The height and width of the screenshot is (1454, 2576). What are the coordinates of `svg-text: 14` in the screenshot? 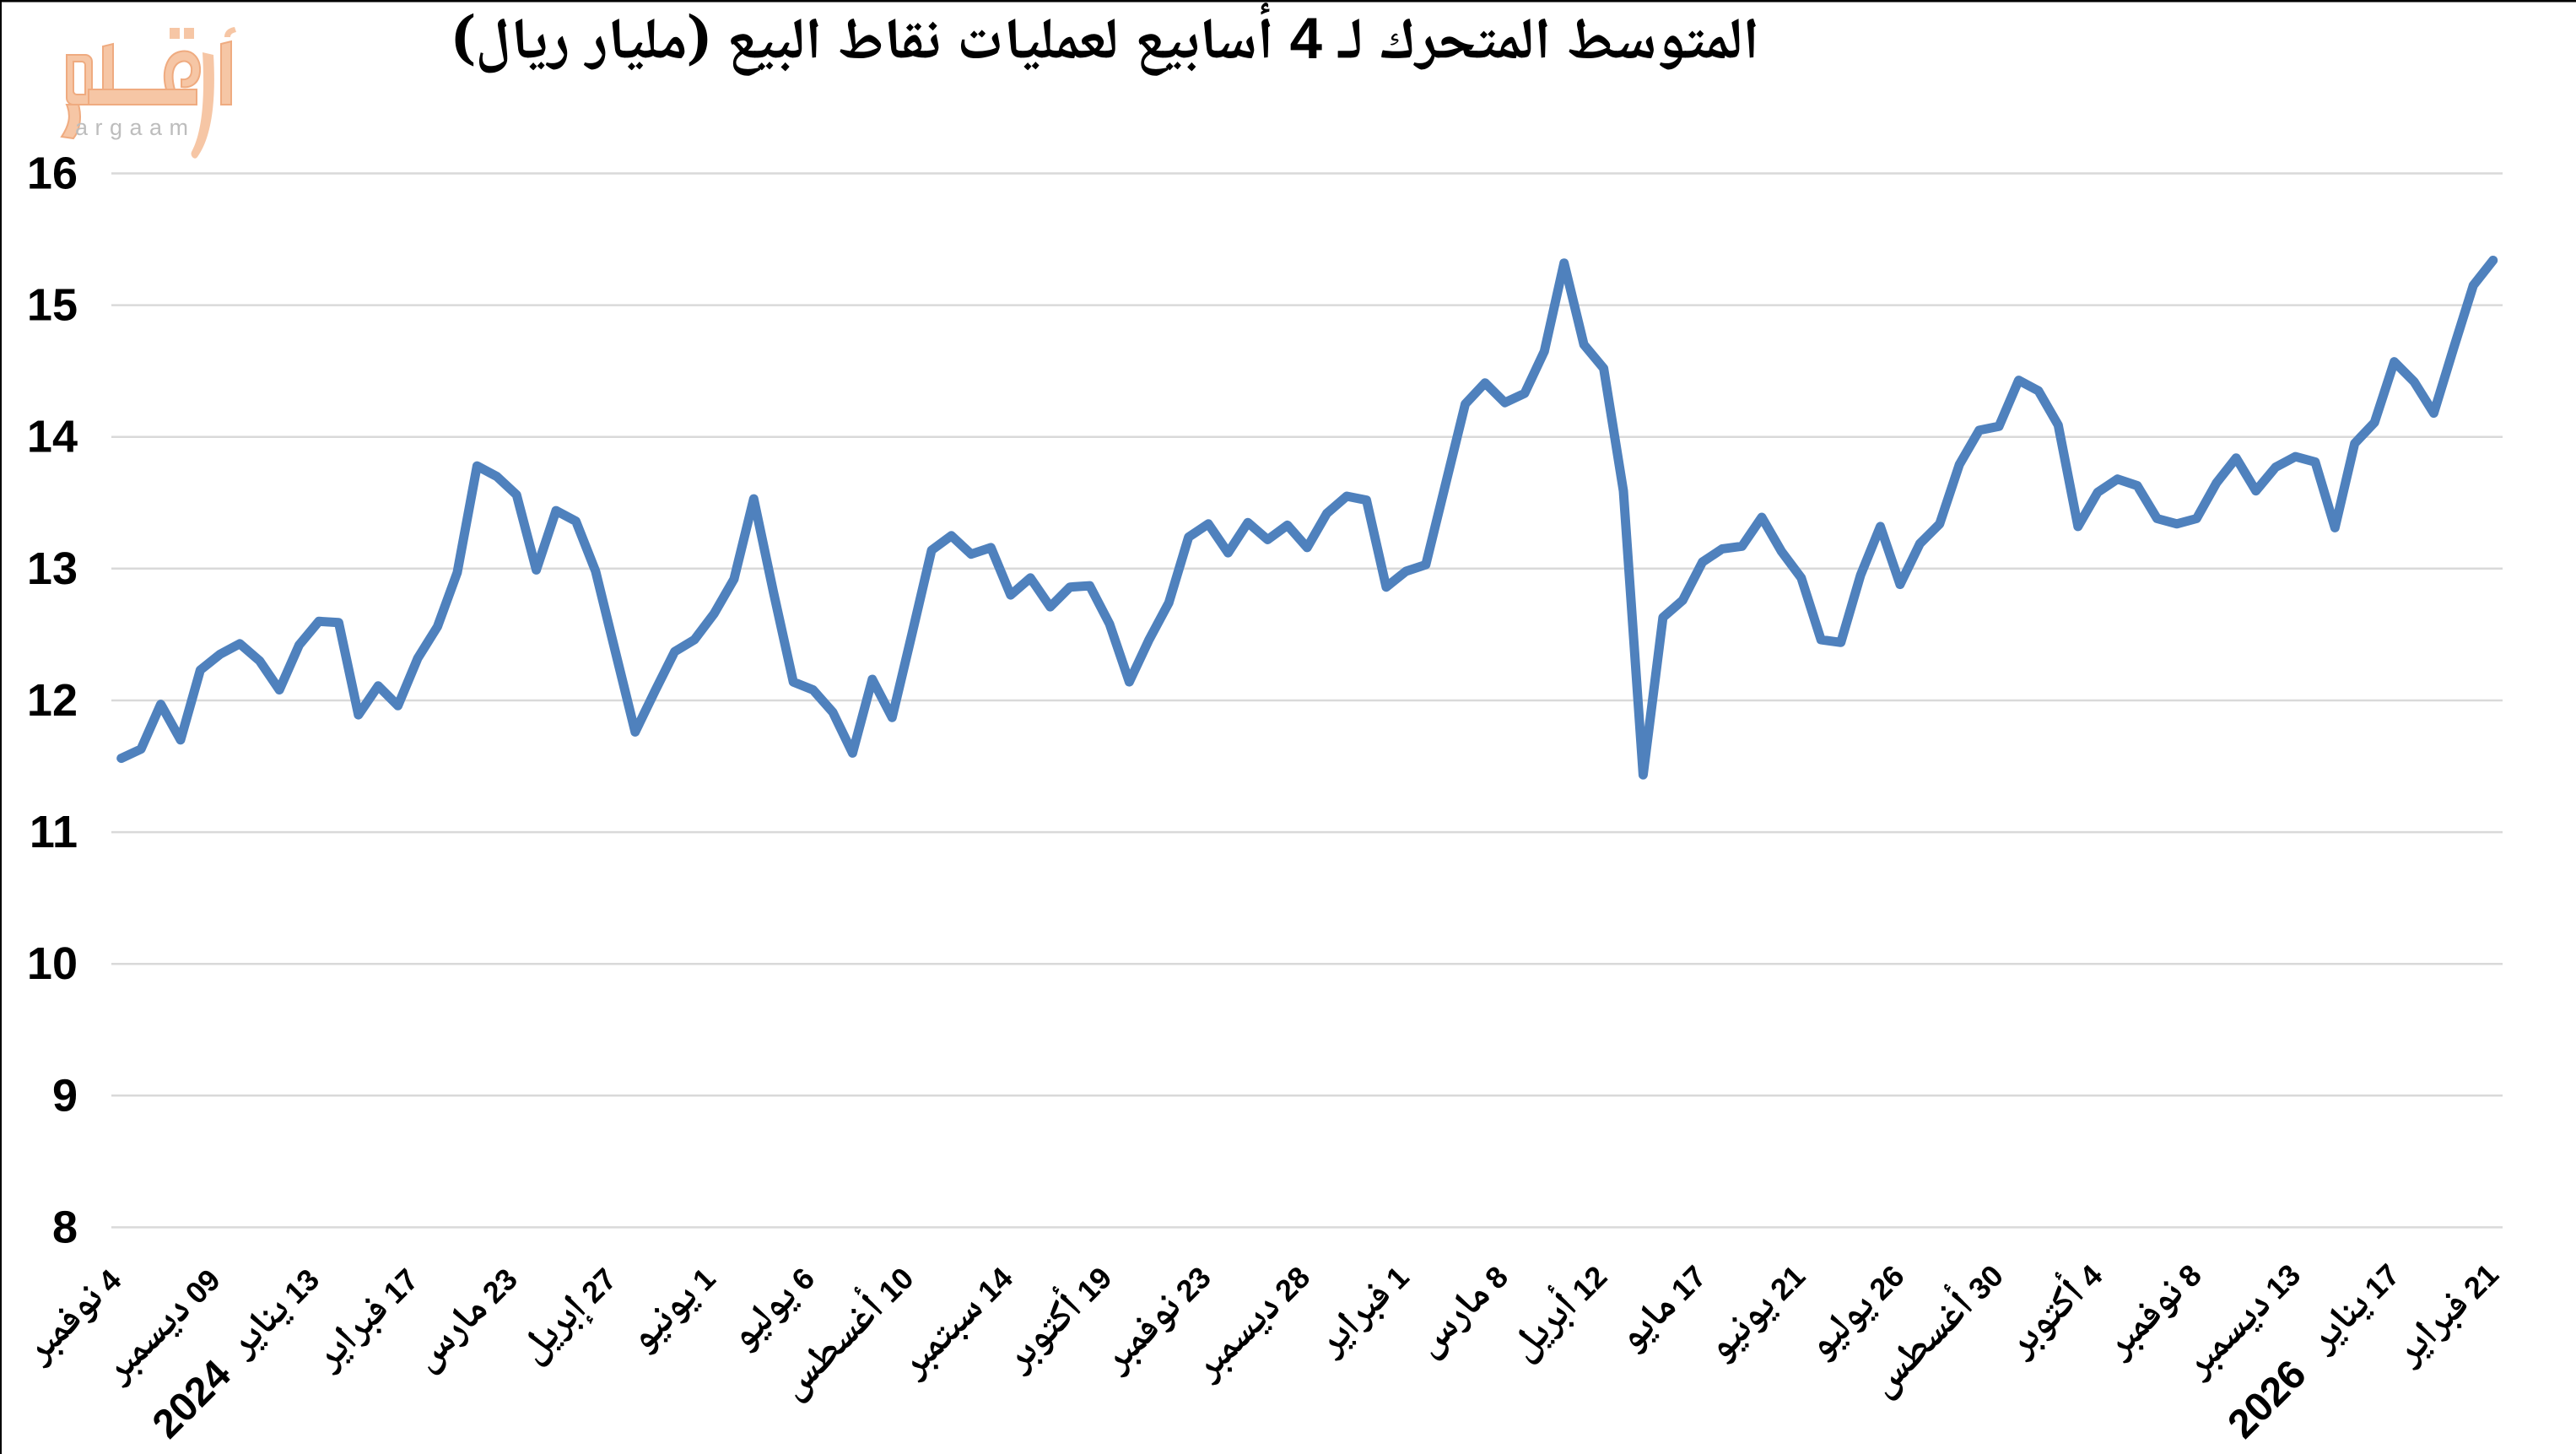 It's located at (52, 437).